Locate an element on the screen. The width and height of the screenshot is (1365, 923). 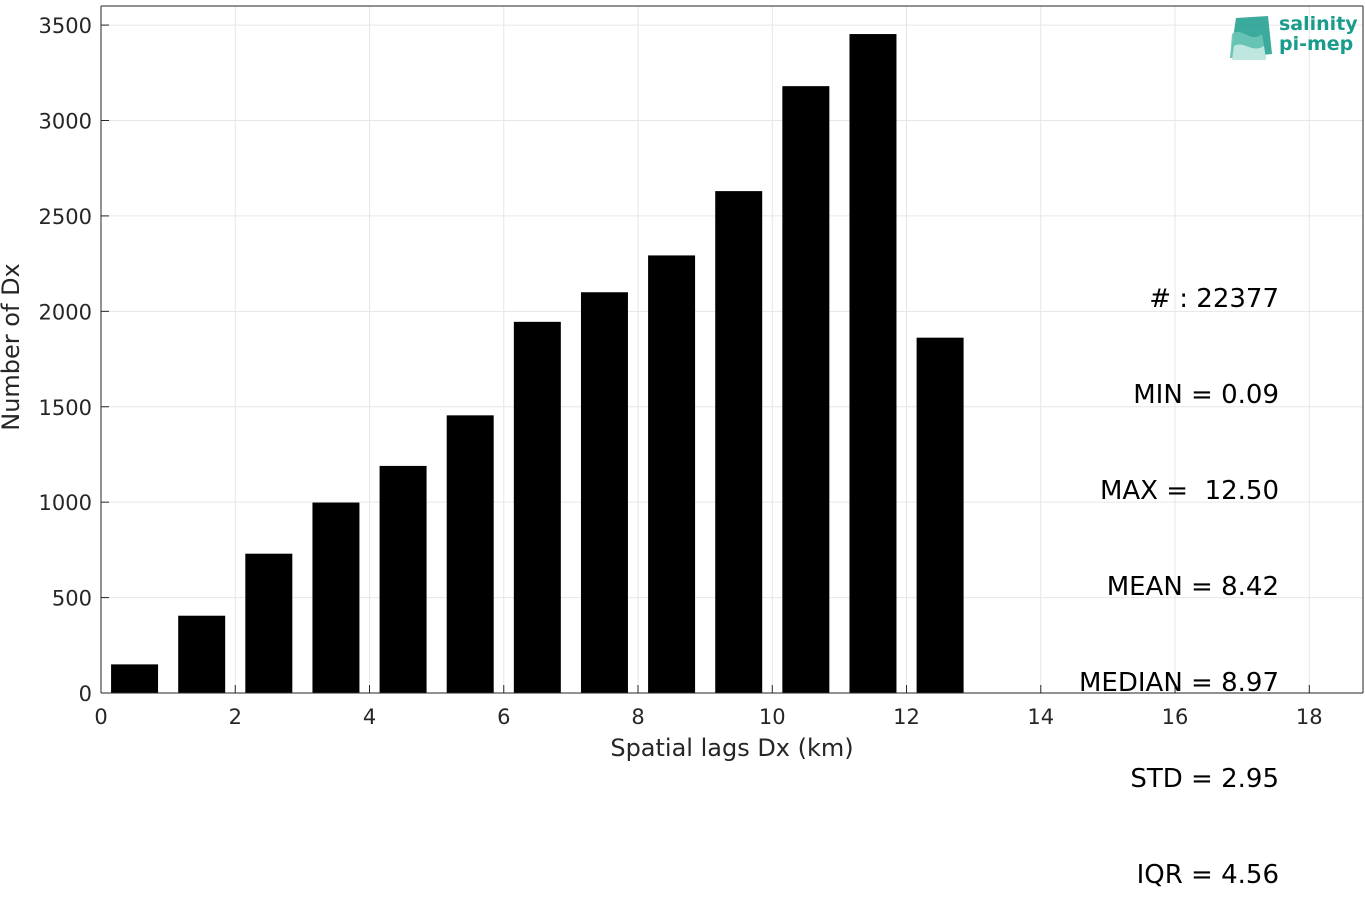
y-tick-label: 2000 is located at coordinates (65, 312).